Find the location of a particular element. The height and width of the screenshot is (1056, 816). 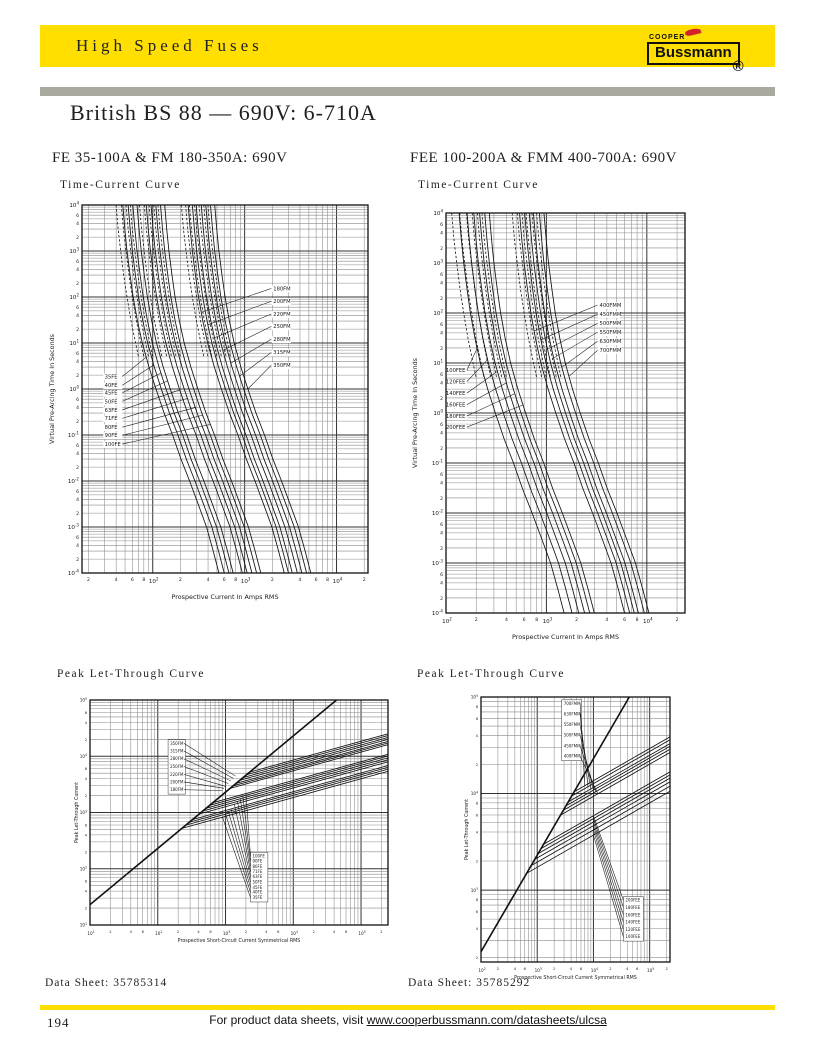

svg-text: 400FMM is located at coordinates (572, 756).